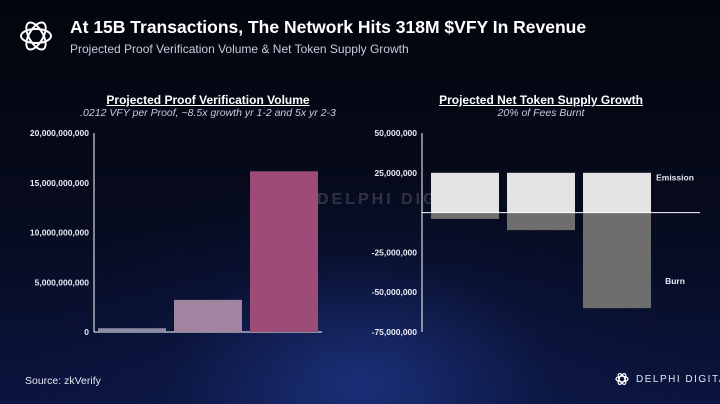 This screenshot has height=404, width=720. Describe the element at coordinates (675, 281) in the screenshot. I see `supply-series-label: Burn` at that location.